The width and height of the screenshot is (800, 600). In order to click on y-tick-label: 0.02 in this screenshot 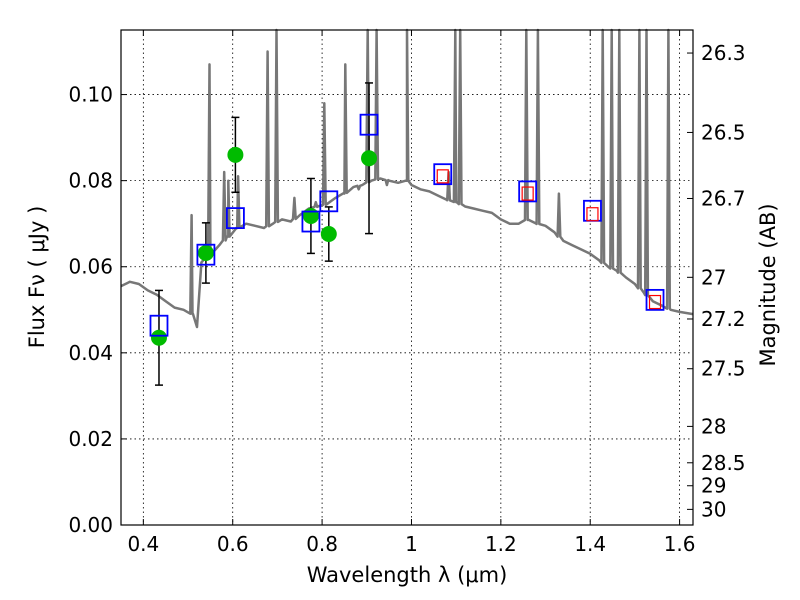, I will do `click(90, 439)`.